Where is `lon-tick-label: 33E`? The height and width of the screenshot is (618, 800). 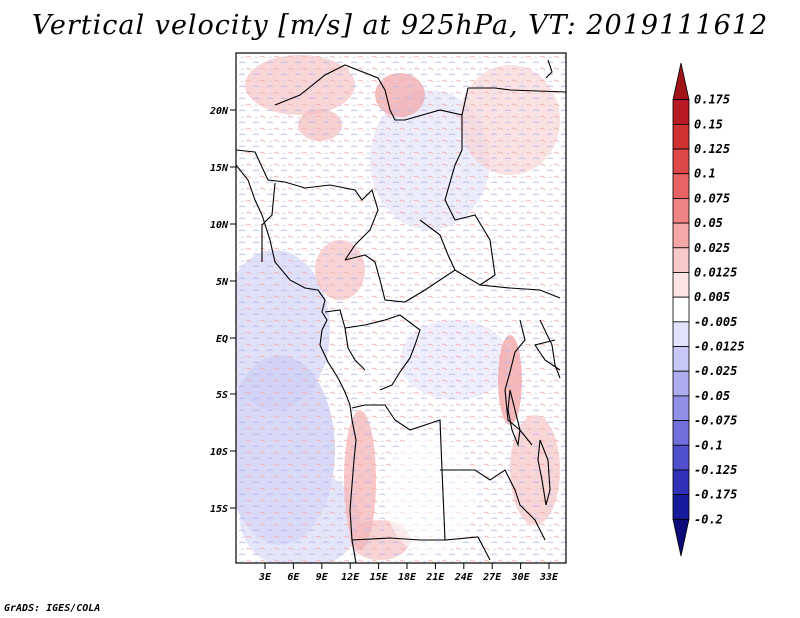 lon-tick-label: 33E is located at coordinates (549, 577).